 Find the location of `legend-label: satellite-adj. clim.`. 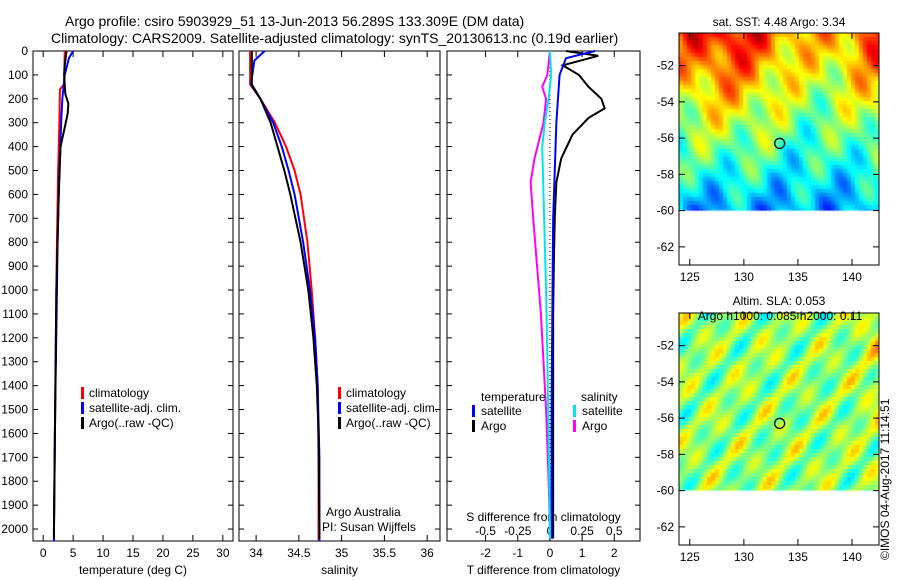

legend-label: satellite-adj. clim. is located at coordinates (135, 408).